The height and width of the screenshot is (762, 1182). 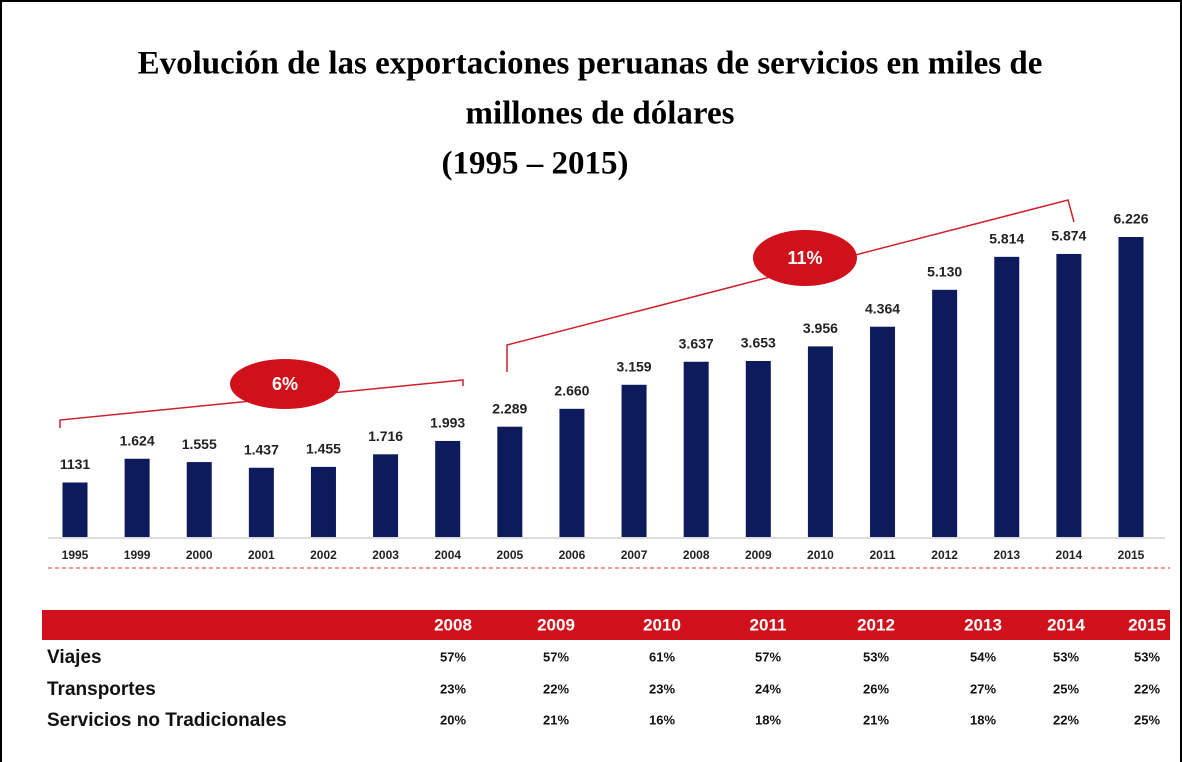 I want to click on table-header: 2015, so click(x=1147, y=624).